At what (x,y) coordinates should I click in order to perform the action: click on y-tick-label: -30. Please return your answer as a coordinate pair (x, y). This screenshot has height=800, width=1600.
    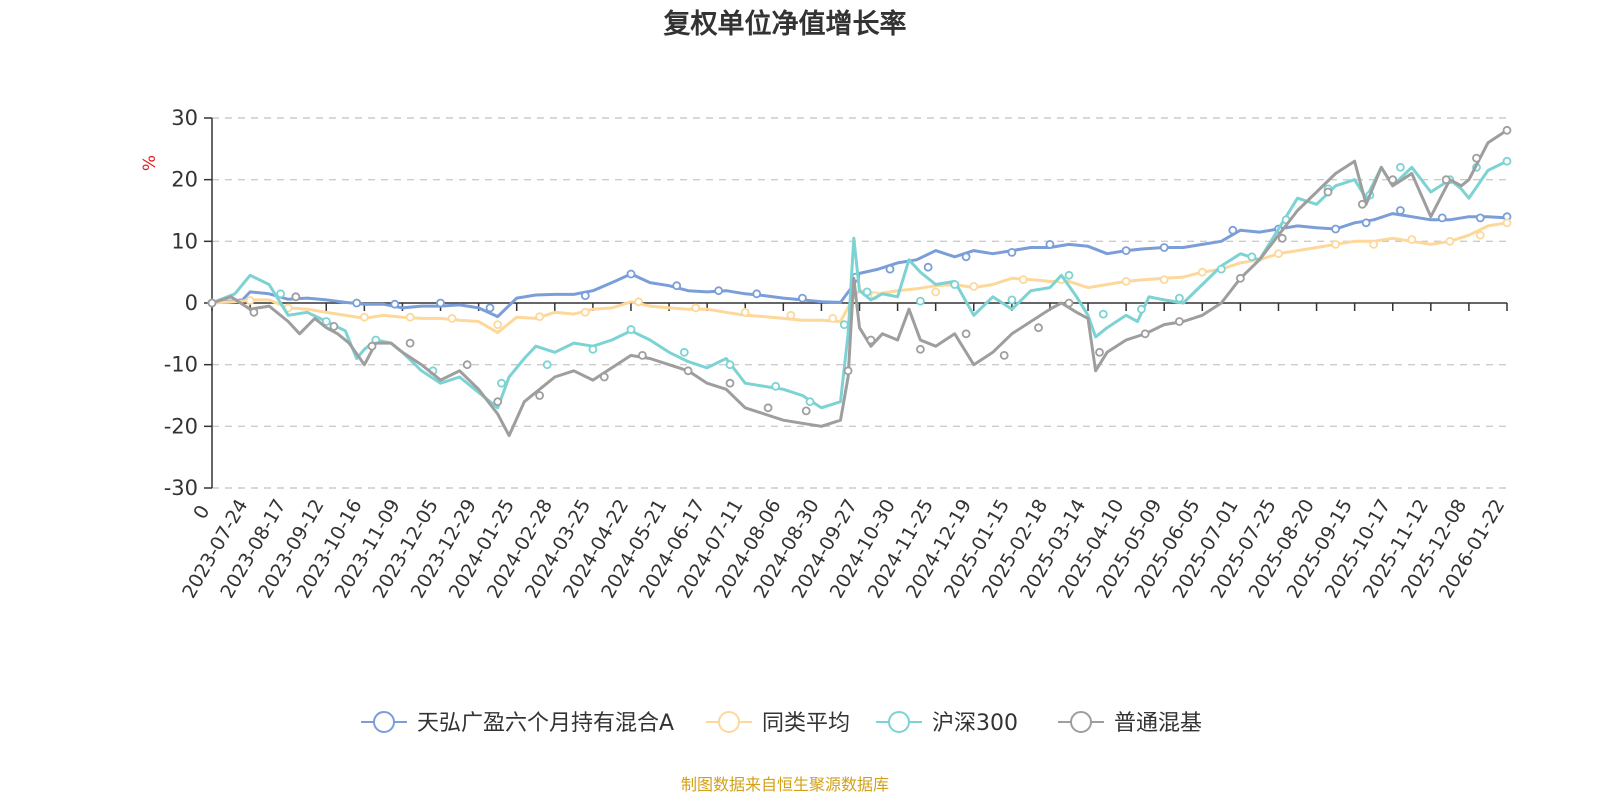
    Looking at the image, I should click on (181, 488).